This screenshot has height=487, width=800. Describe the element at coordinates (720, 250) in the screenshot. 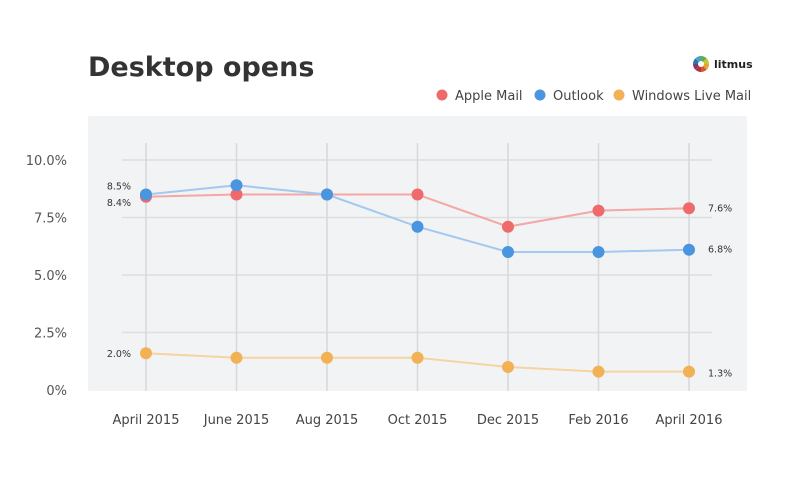

I see `end-value-label: 6.8%` at that location.